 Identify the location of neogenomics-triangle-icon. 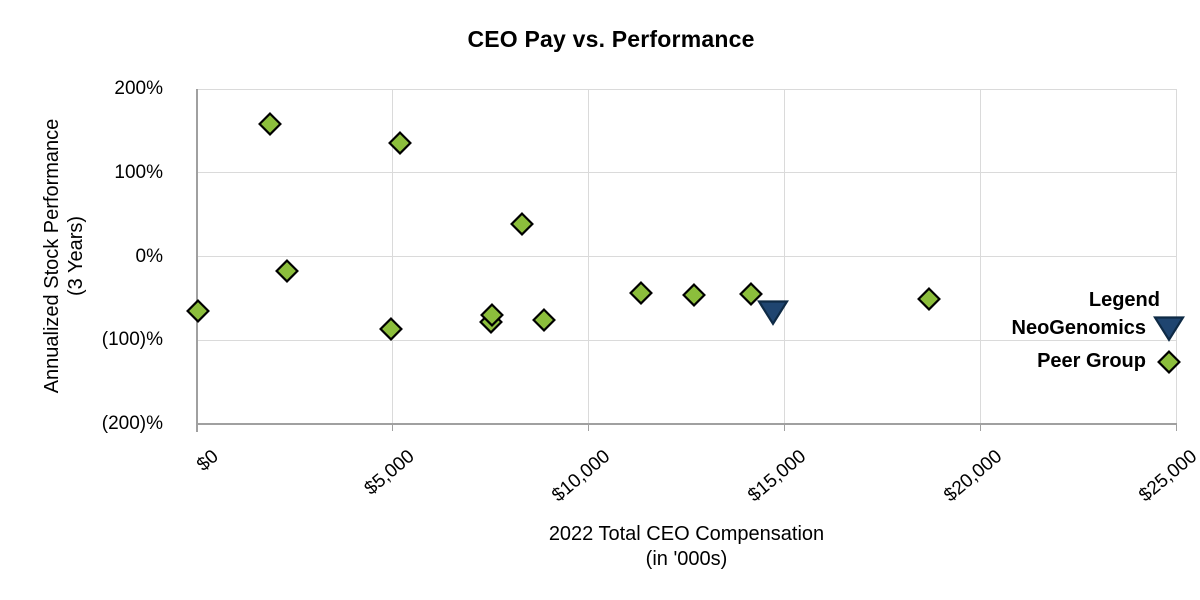
(1169, 328).